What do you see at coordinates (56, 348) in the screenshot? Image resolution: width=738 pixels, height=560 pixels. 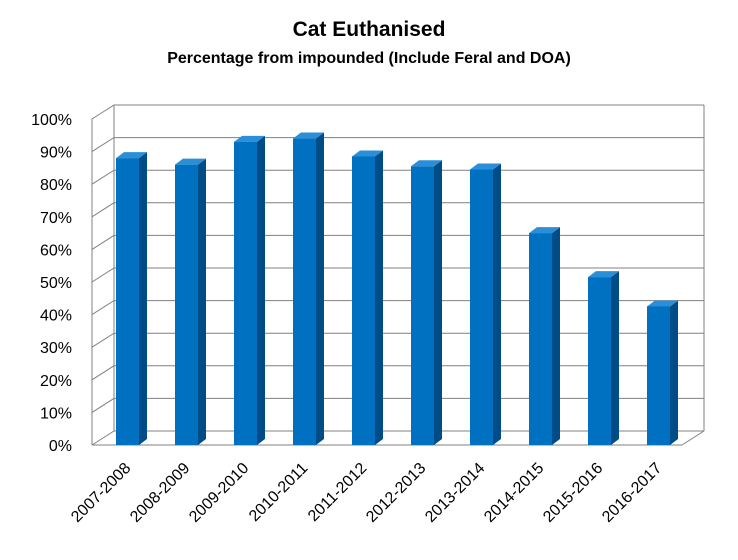 I see `y-tick-label: 30%` at bounding box center [56, 348].